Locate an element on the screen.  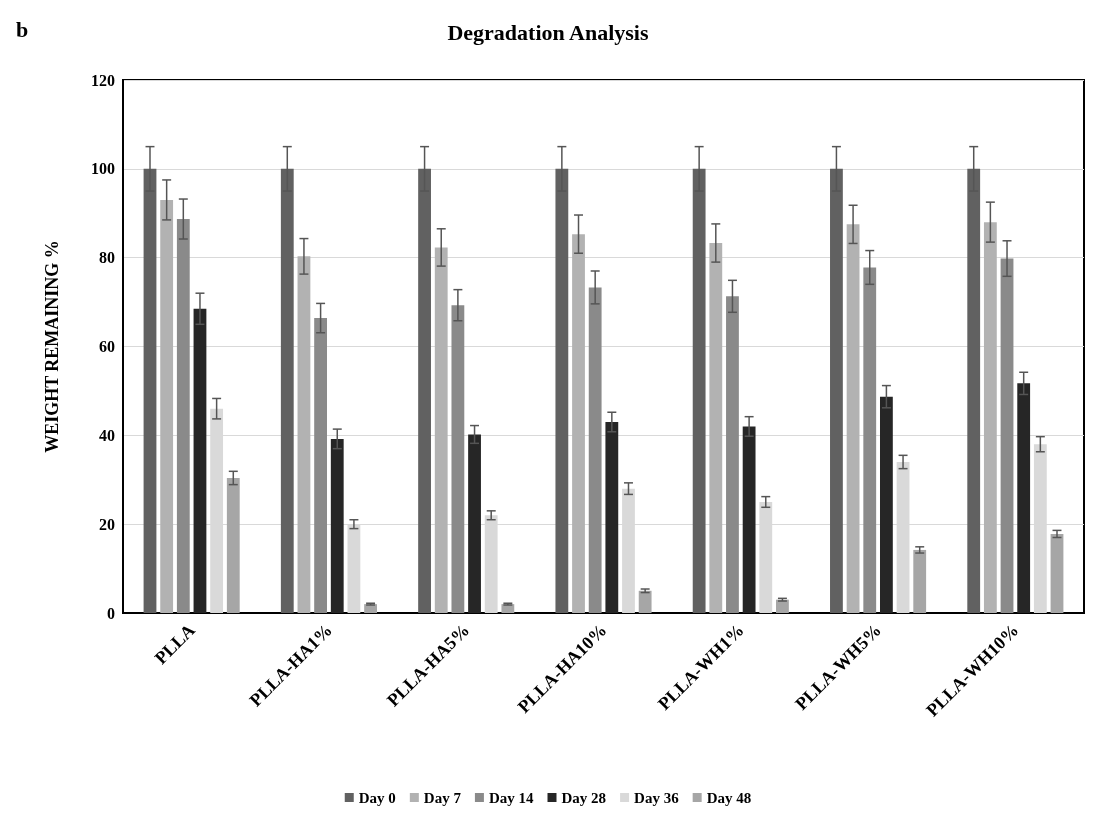
y-tick-label: 0 is located at coordinates (111, 613).